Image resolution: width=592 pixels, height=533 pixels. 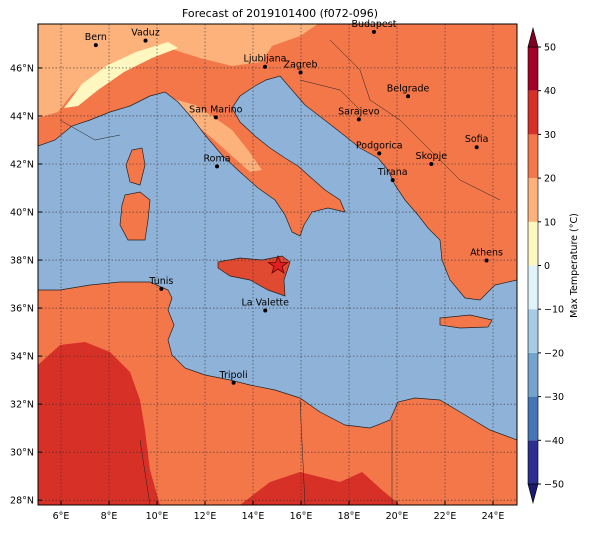 I want to click on x-tick-label: 16°E, so click(x=301, y=516).